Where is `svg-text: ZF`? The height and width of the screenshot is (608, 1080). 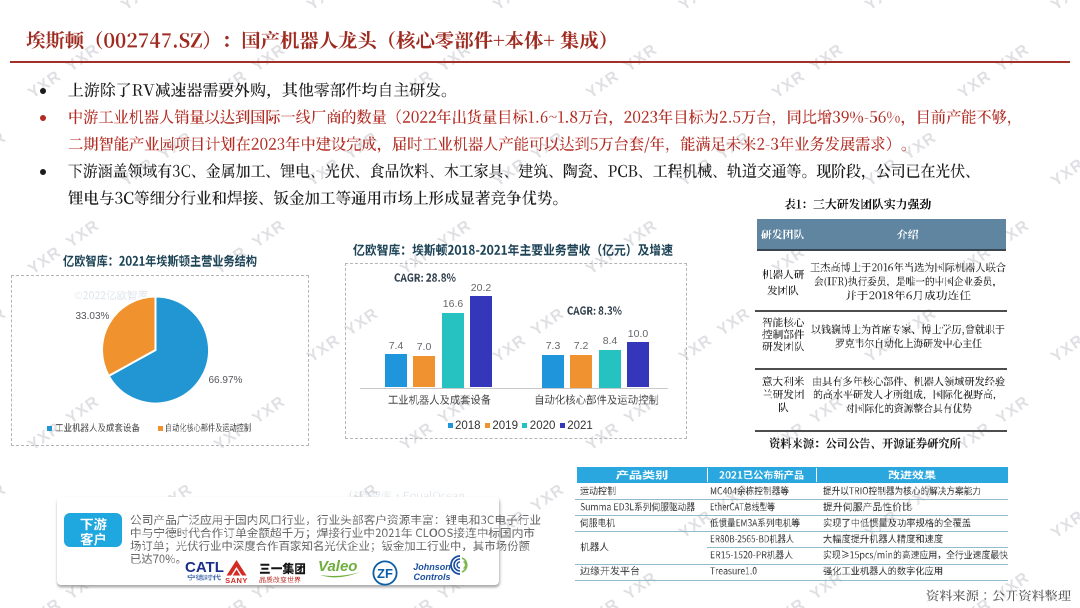
svg-text: ZF is located at coordinates (385, 573).